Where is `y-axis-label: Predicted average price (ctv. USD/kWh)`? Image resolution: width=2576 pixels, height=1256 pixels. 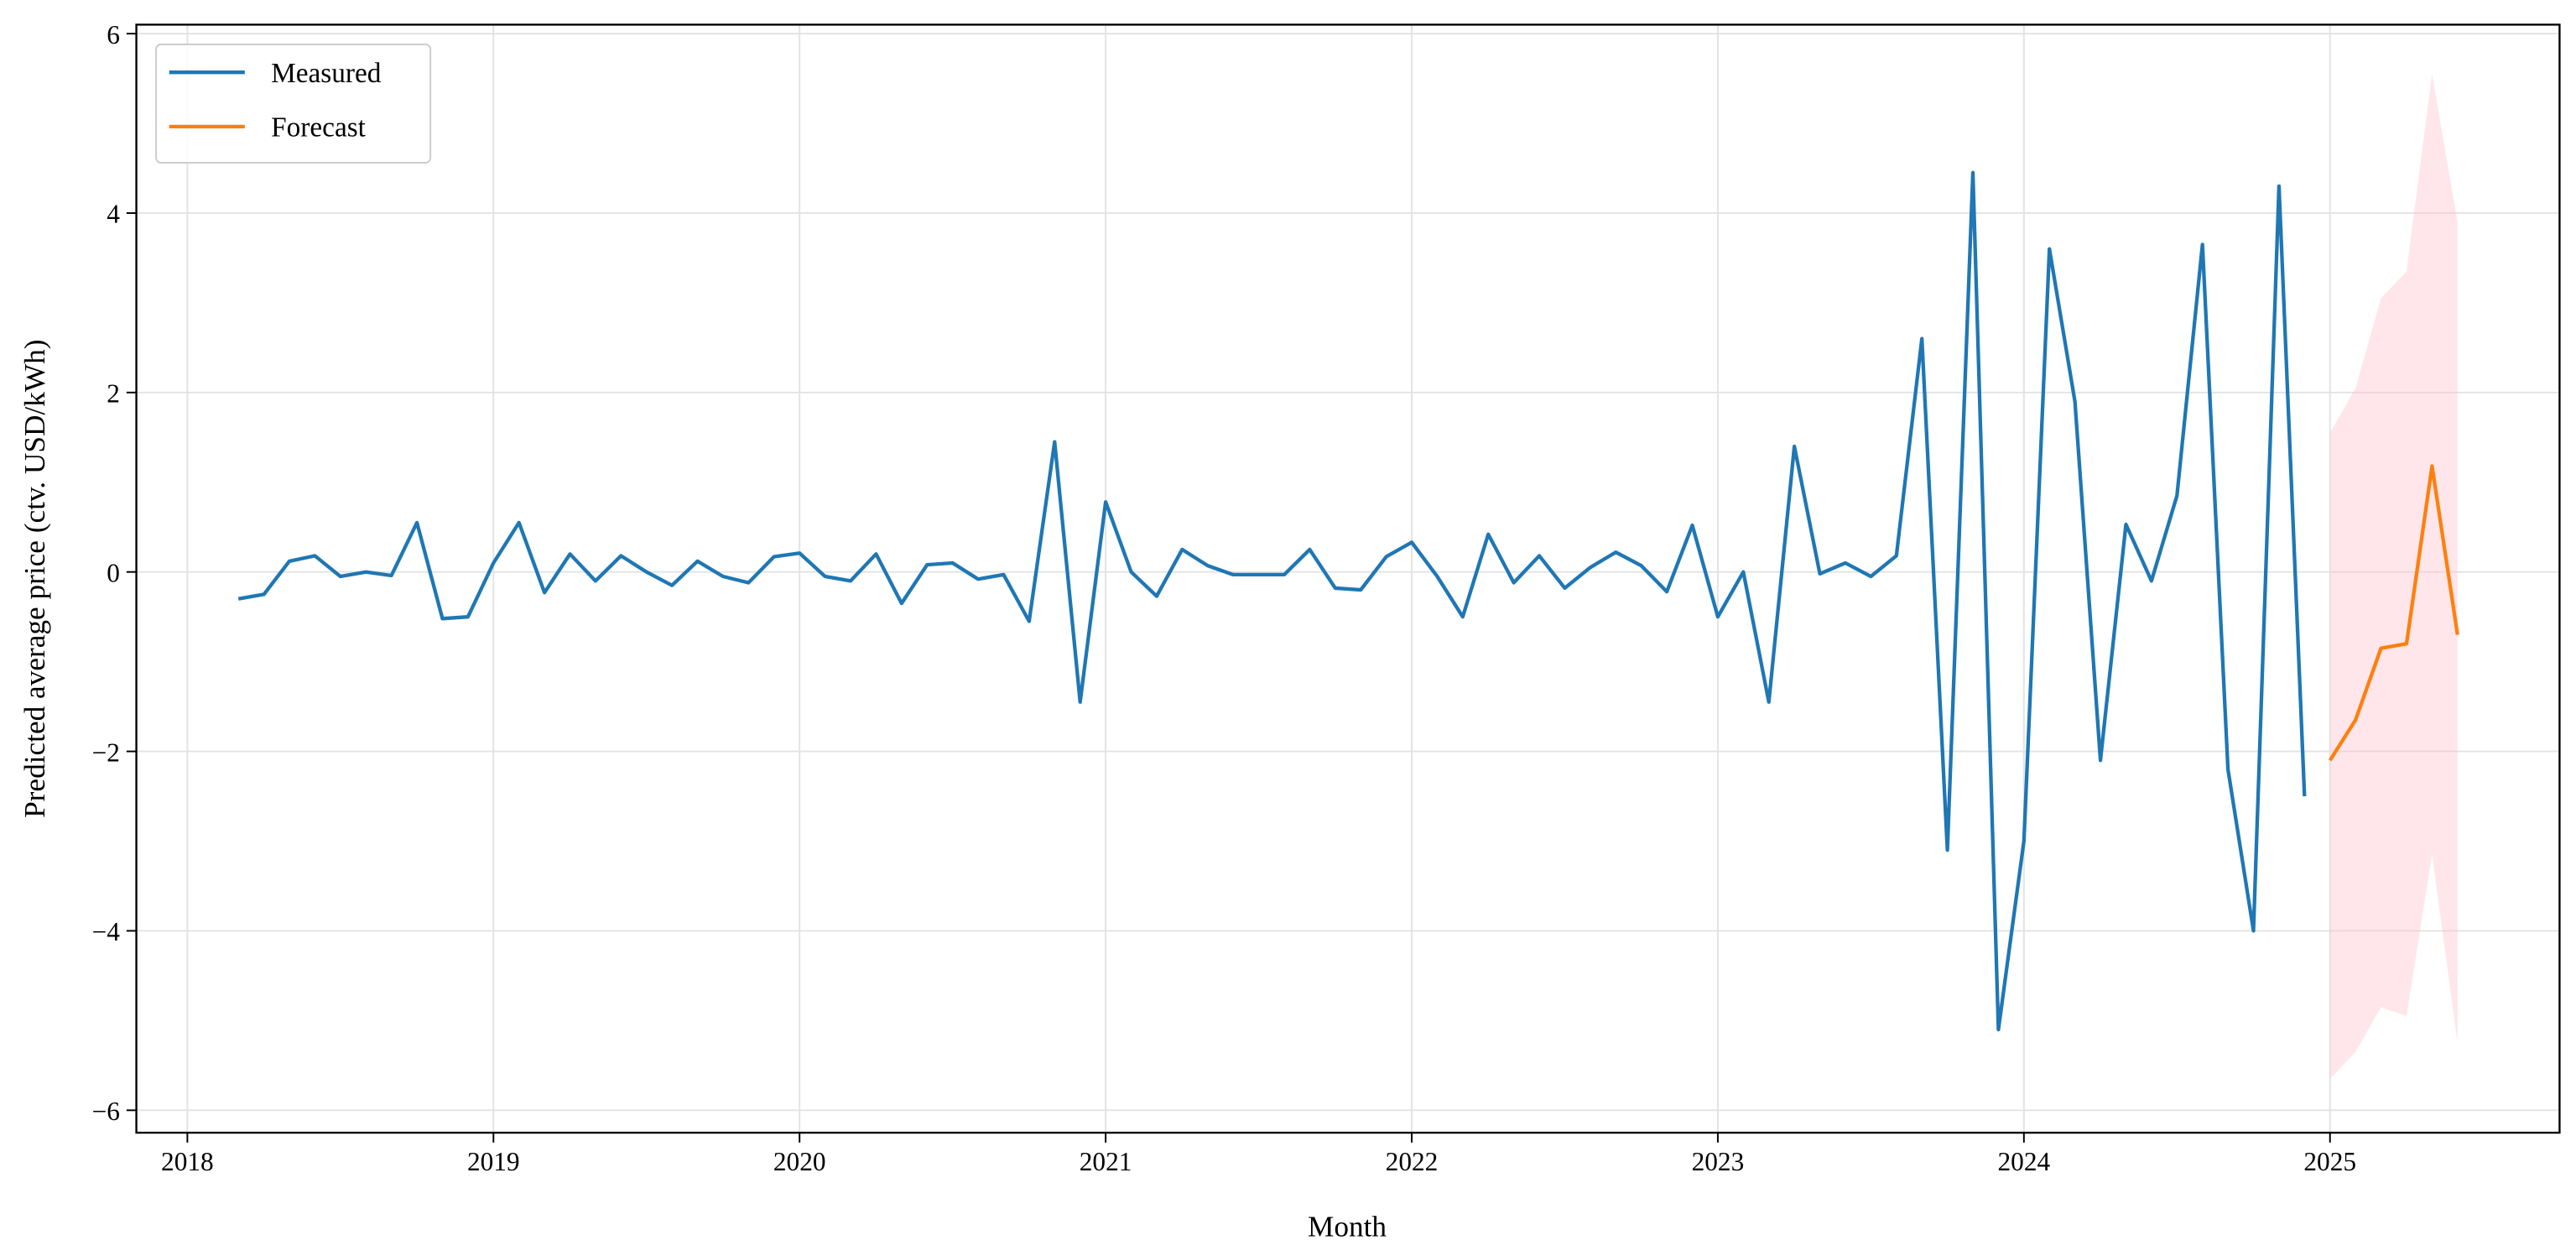 y-axis-label: Predicted average price (ctv. USD/kWh) is located at coordinates (34, 579).